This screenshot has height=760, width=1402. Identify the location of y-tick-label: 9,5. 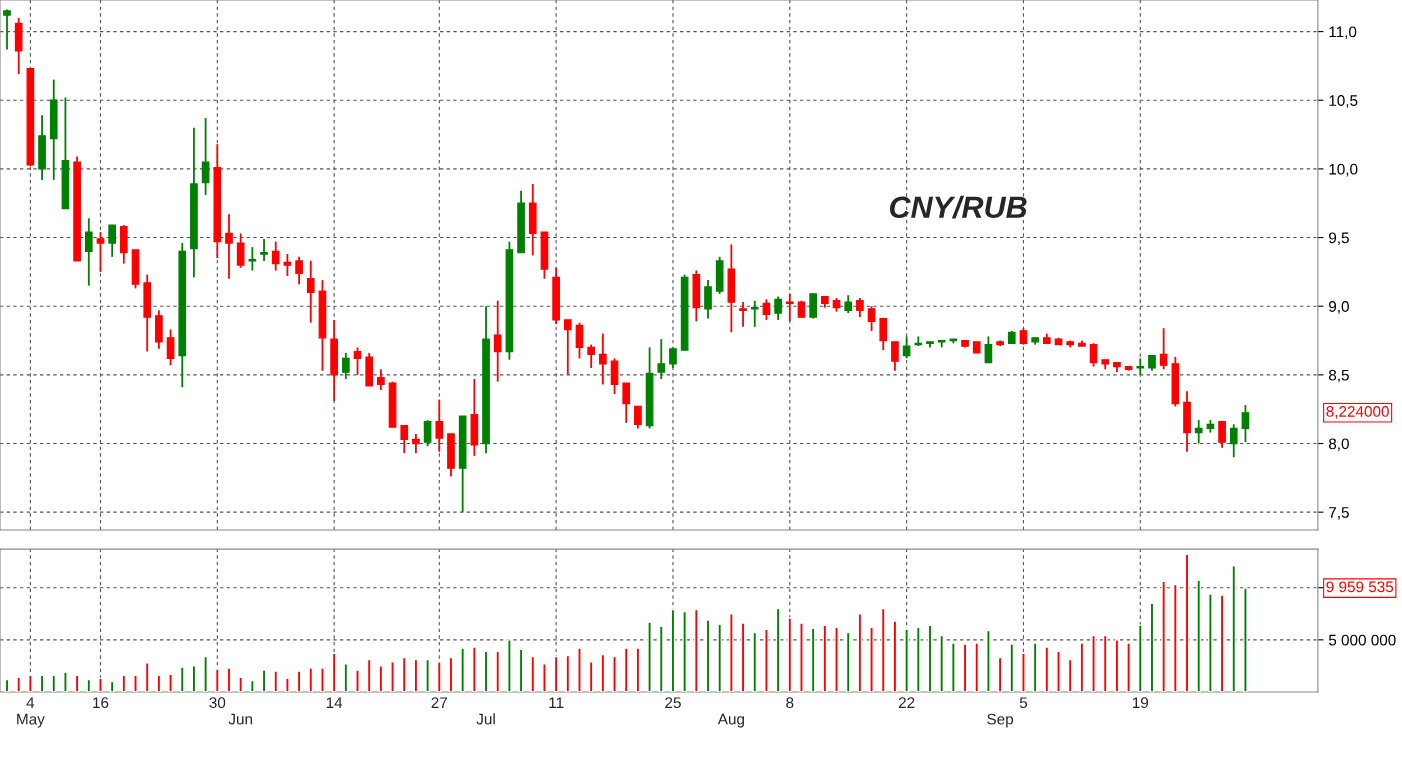
(1339, 239).